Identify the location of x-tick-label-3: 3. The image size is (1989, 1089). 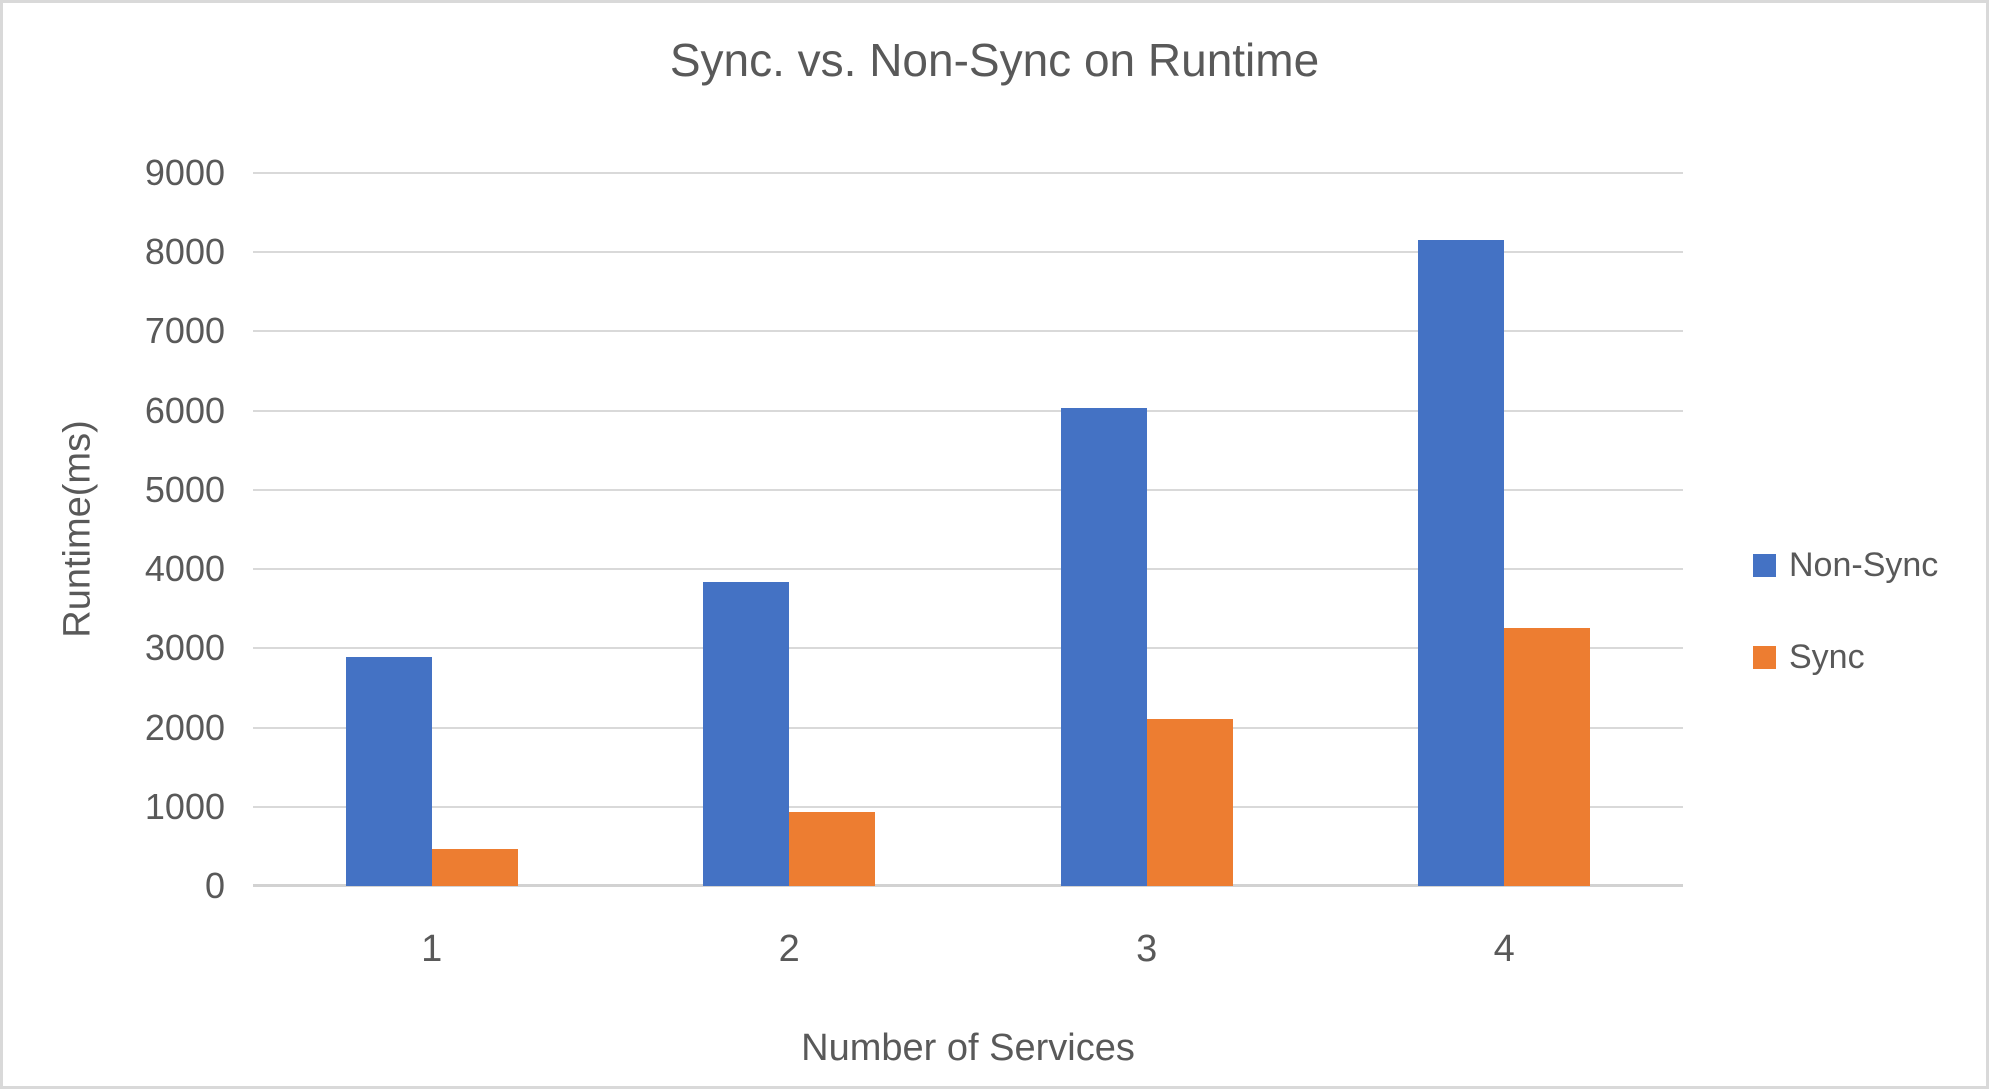
(1147, 949).